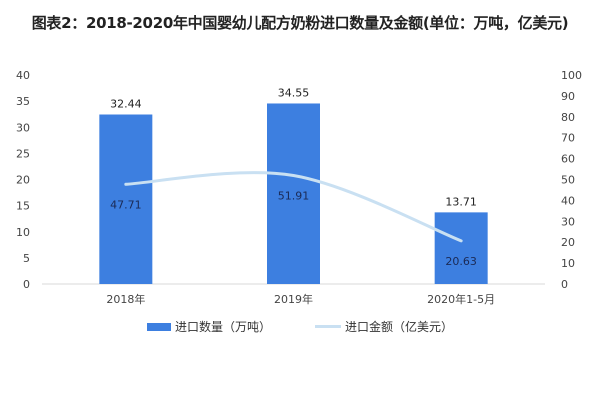  Describe the element at coordinates (293, 299) in the screenshot. I see `x-tick-label: 2019年` at that location.